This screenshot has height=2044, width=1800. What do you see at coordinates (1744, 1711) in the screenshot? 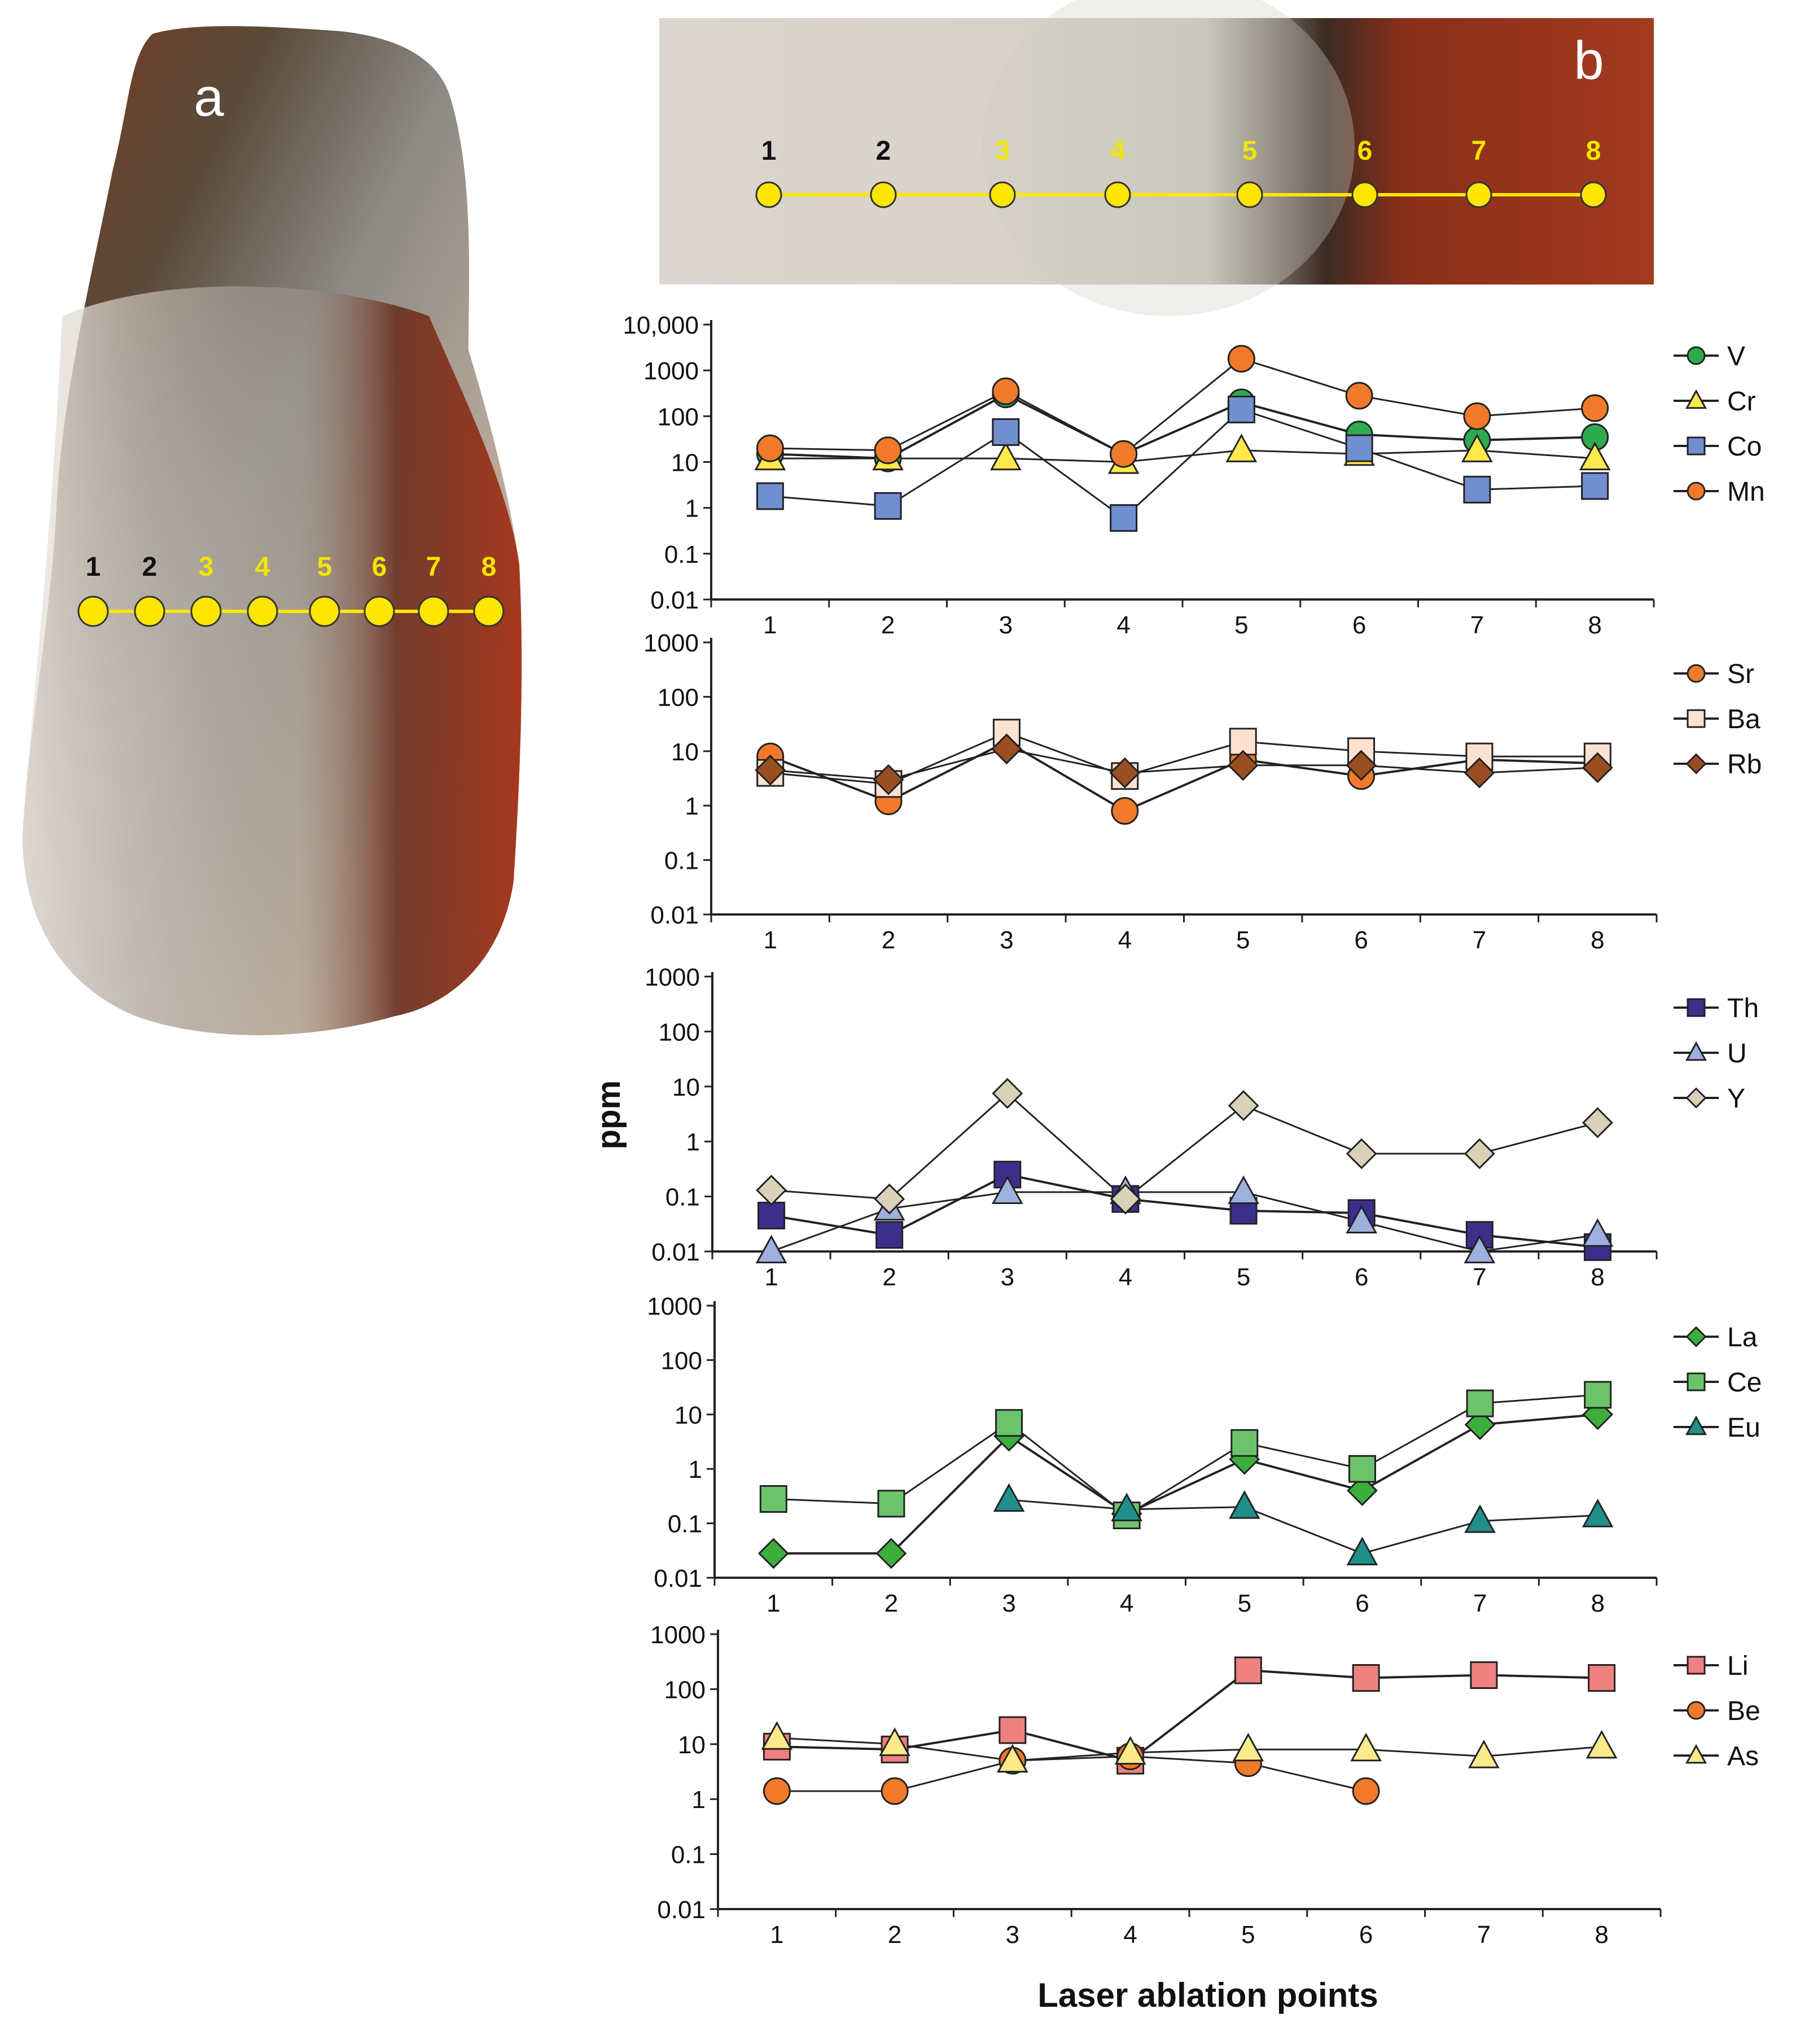
I see `legend-label: Be` at bounding box center [1744, 1711].